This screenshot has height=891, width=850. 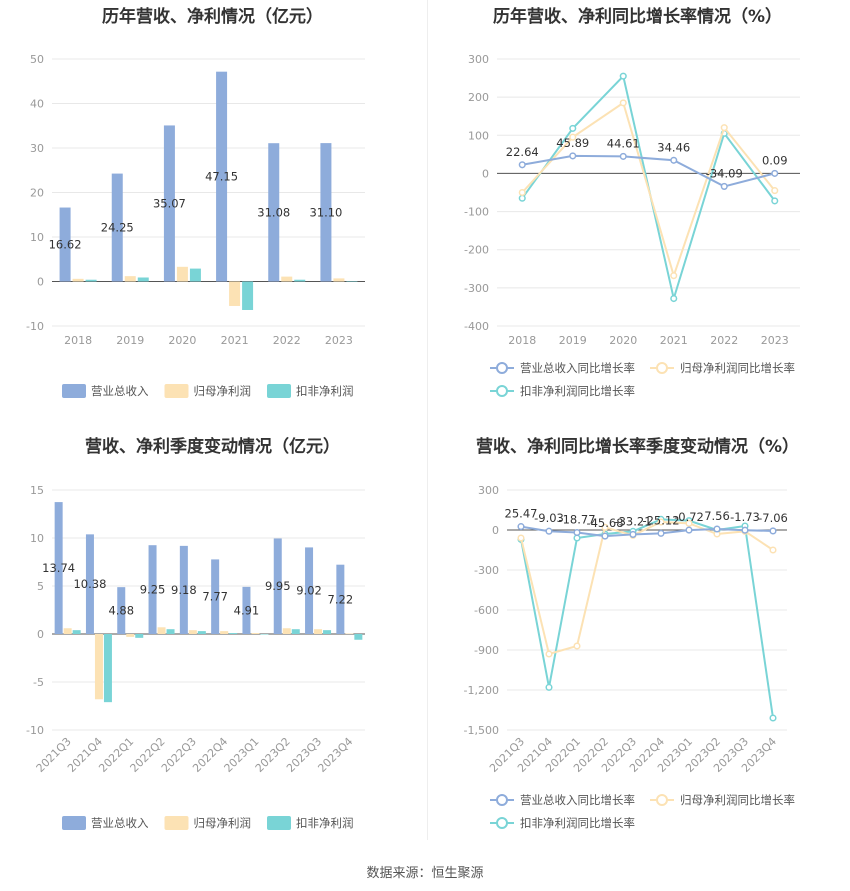 I want to click on x-tick-label: 2019, so click(x=130, y=340).